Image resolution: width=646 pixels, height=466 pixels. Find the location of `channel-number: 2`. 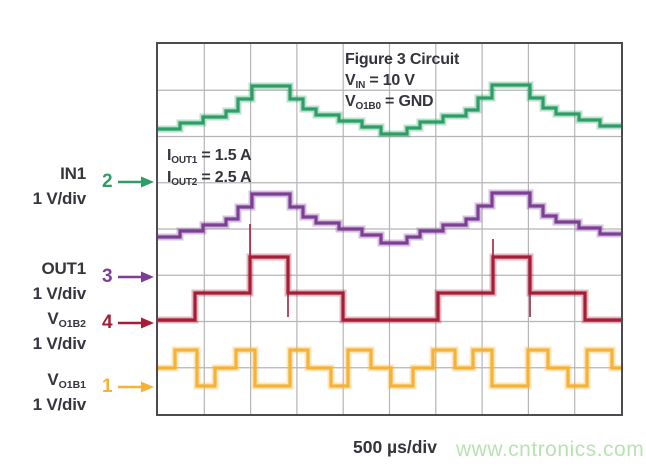

channel-number: 2 is located at coordinates (107, 181).